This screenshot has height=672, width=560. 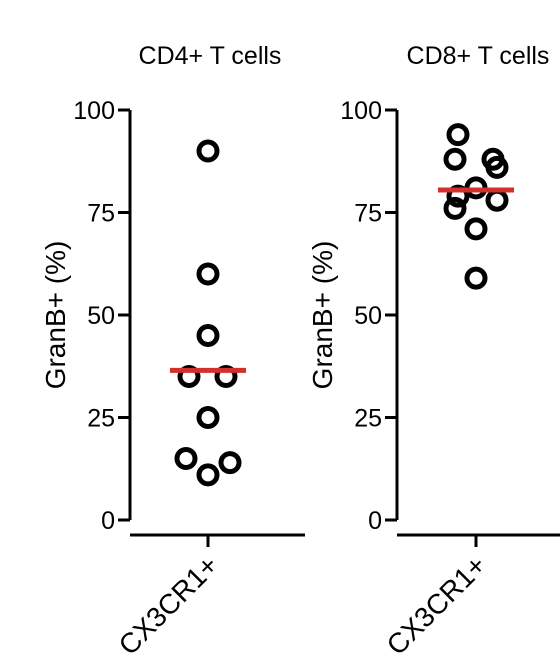 What do you see at coordinates (55, 315) in the screenshot?
I see `panel1-y-axis-label: GranB+ (%)` at bounding box center [55, 315].